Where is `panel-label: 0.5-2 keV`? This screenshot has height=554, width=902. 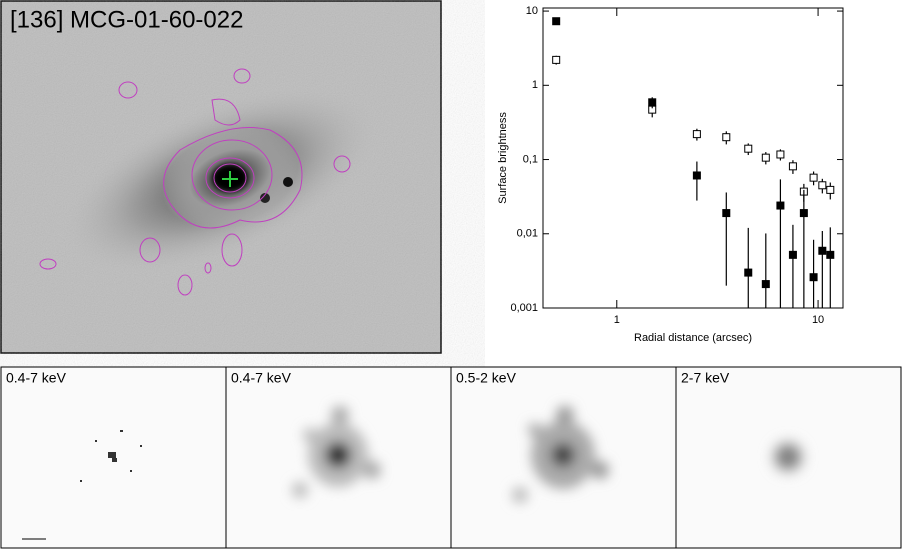
panel-label: 0.5-2 keV is located at coordinates (486, 378).